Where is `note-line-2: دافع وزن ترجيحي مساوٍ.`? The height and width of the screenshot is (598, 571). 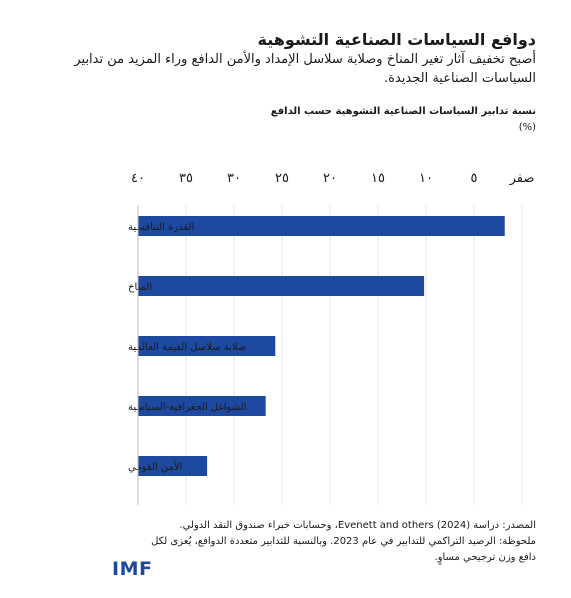 note-line-2: دافع وزن ترجيحي مساوٍ. is located at coordinates (485, 557).